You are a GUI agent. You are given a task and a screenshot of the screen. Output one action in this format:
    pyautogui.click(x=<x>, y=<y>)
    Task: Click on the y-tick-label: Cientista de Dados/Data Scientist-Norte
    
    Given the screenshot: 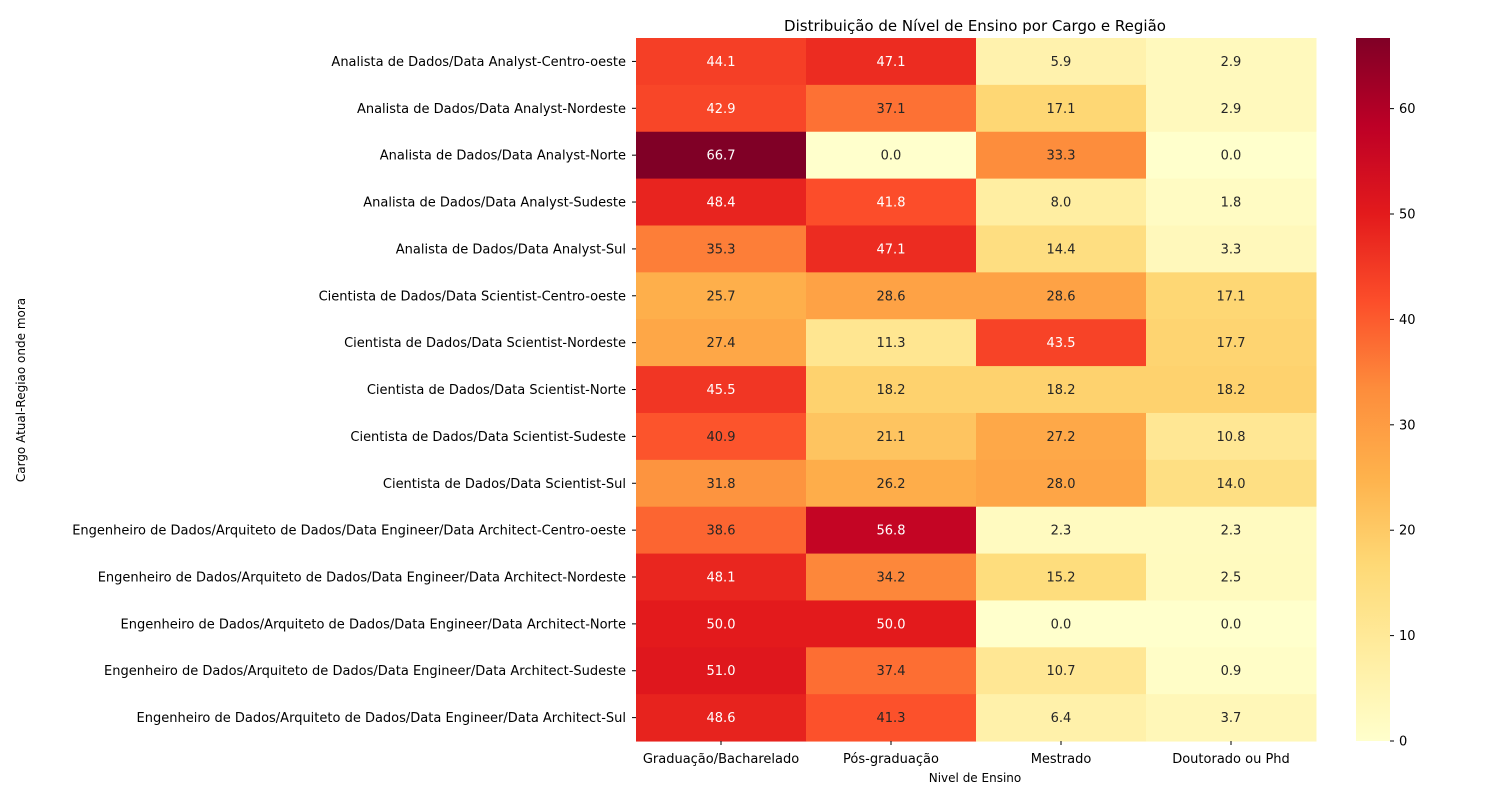 What is the action you would take?
    pyautogui.click(x=496, y=390)
    